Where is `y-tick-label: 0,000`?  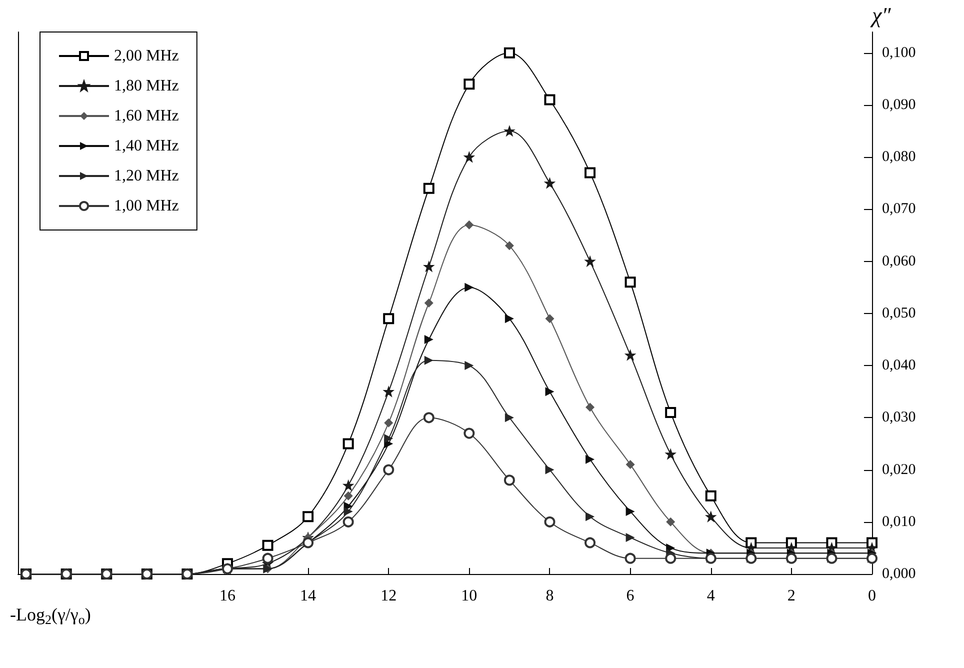
y-tick-label: 0,000 is located at coordinates (899, 574).